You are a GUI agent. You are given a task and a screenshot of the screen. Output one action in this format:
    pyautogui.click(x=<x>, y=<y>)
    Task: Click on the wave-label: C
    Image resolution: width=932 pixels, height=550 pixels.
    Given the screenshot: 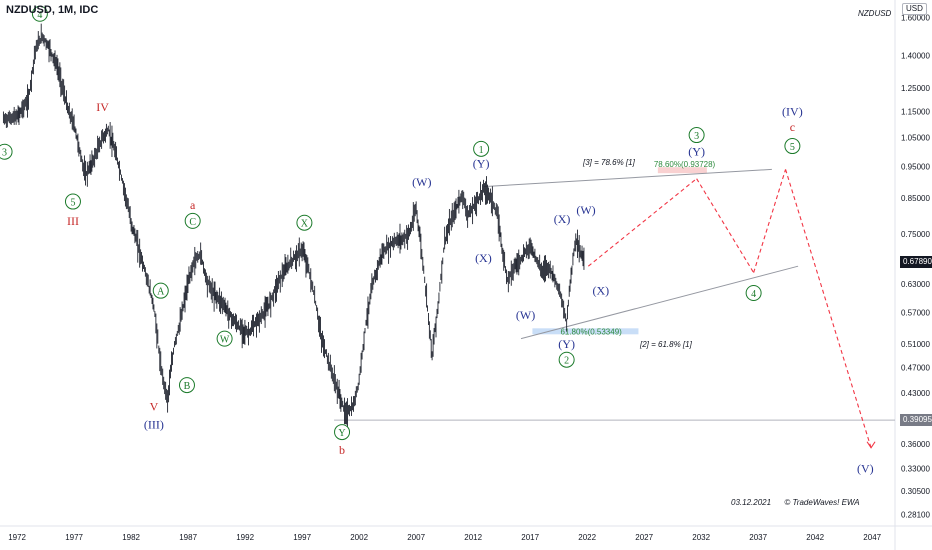 What is the action you would take?
    pyautogui.click(x=192, y=222)
    